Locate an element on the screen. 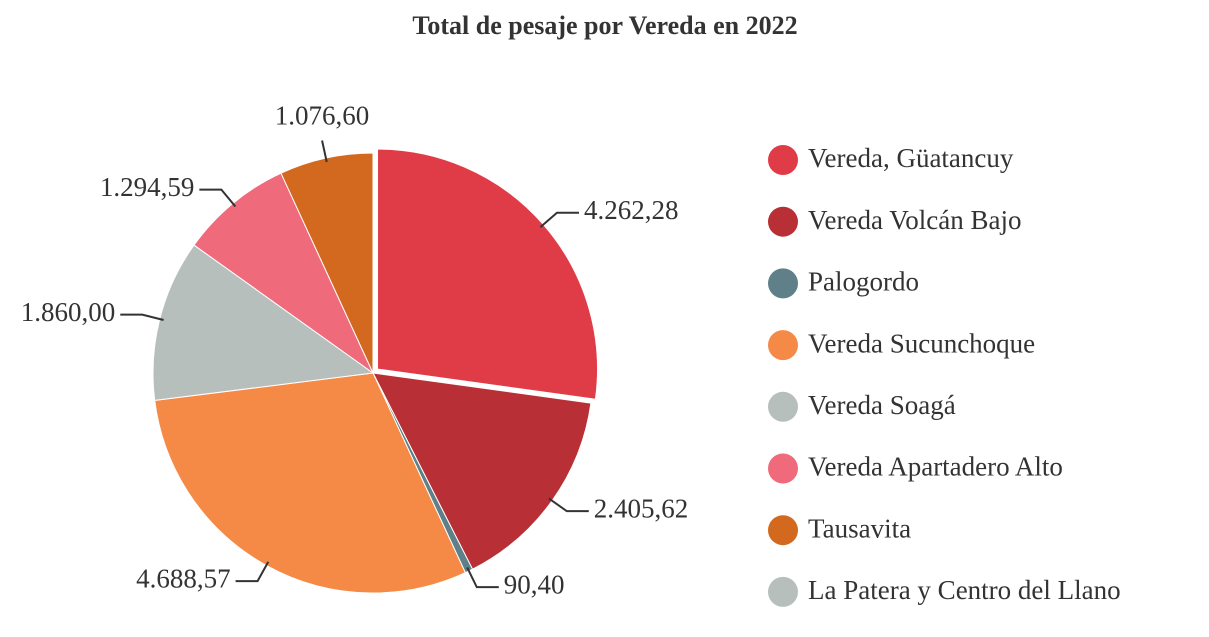 This screenshot has height=637, width=1209. legend-label: Vereda Apartadero Alto is located at coordinates (935, 467).